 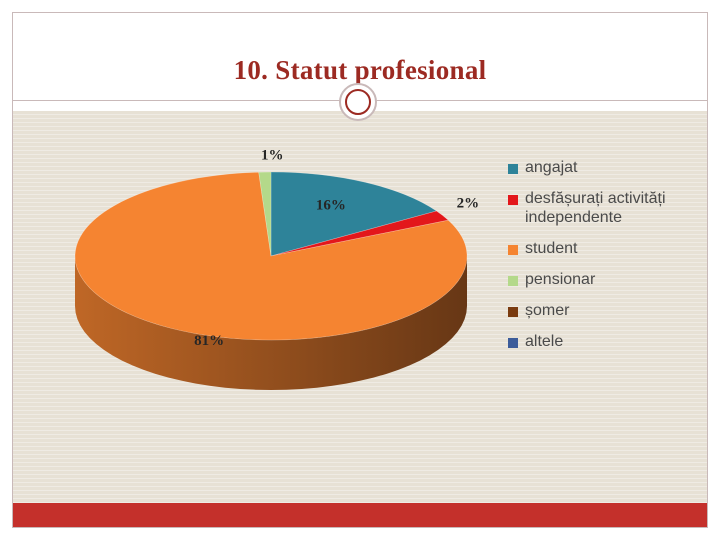 I want to click on pie-side-walls, so click(x=271, y=323).